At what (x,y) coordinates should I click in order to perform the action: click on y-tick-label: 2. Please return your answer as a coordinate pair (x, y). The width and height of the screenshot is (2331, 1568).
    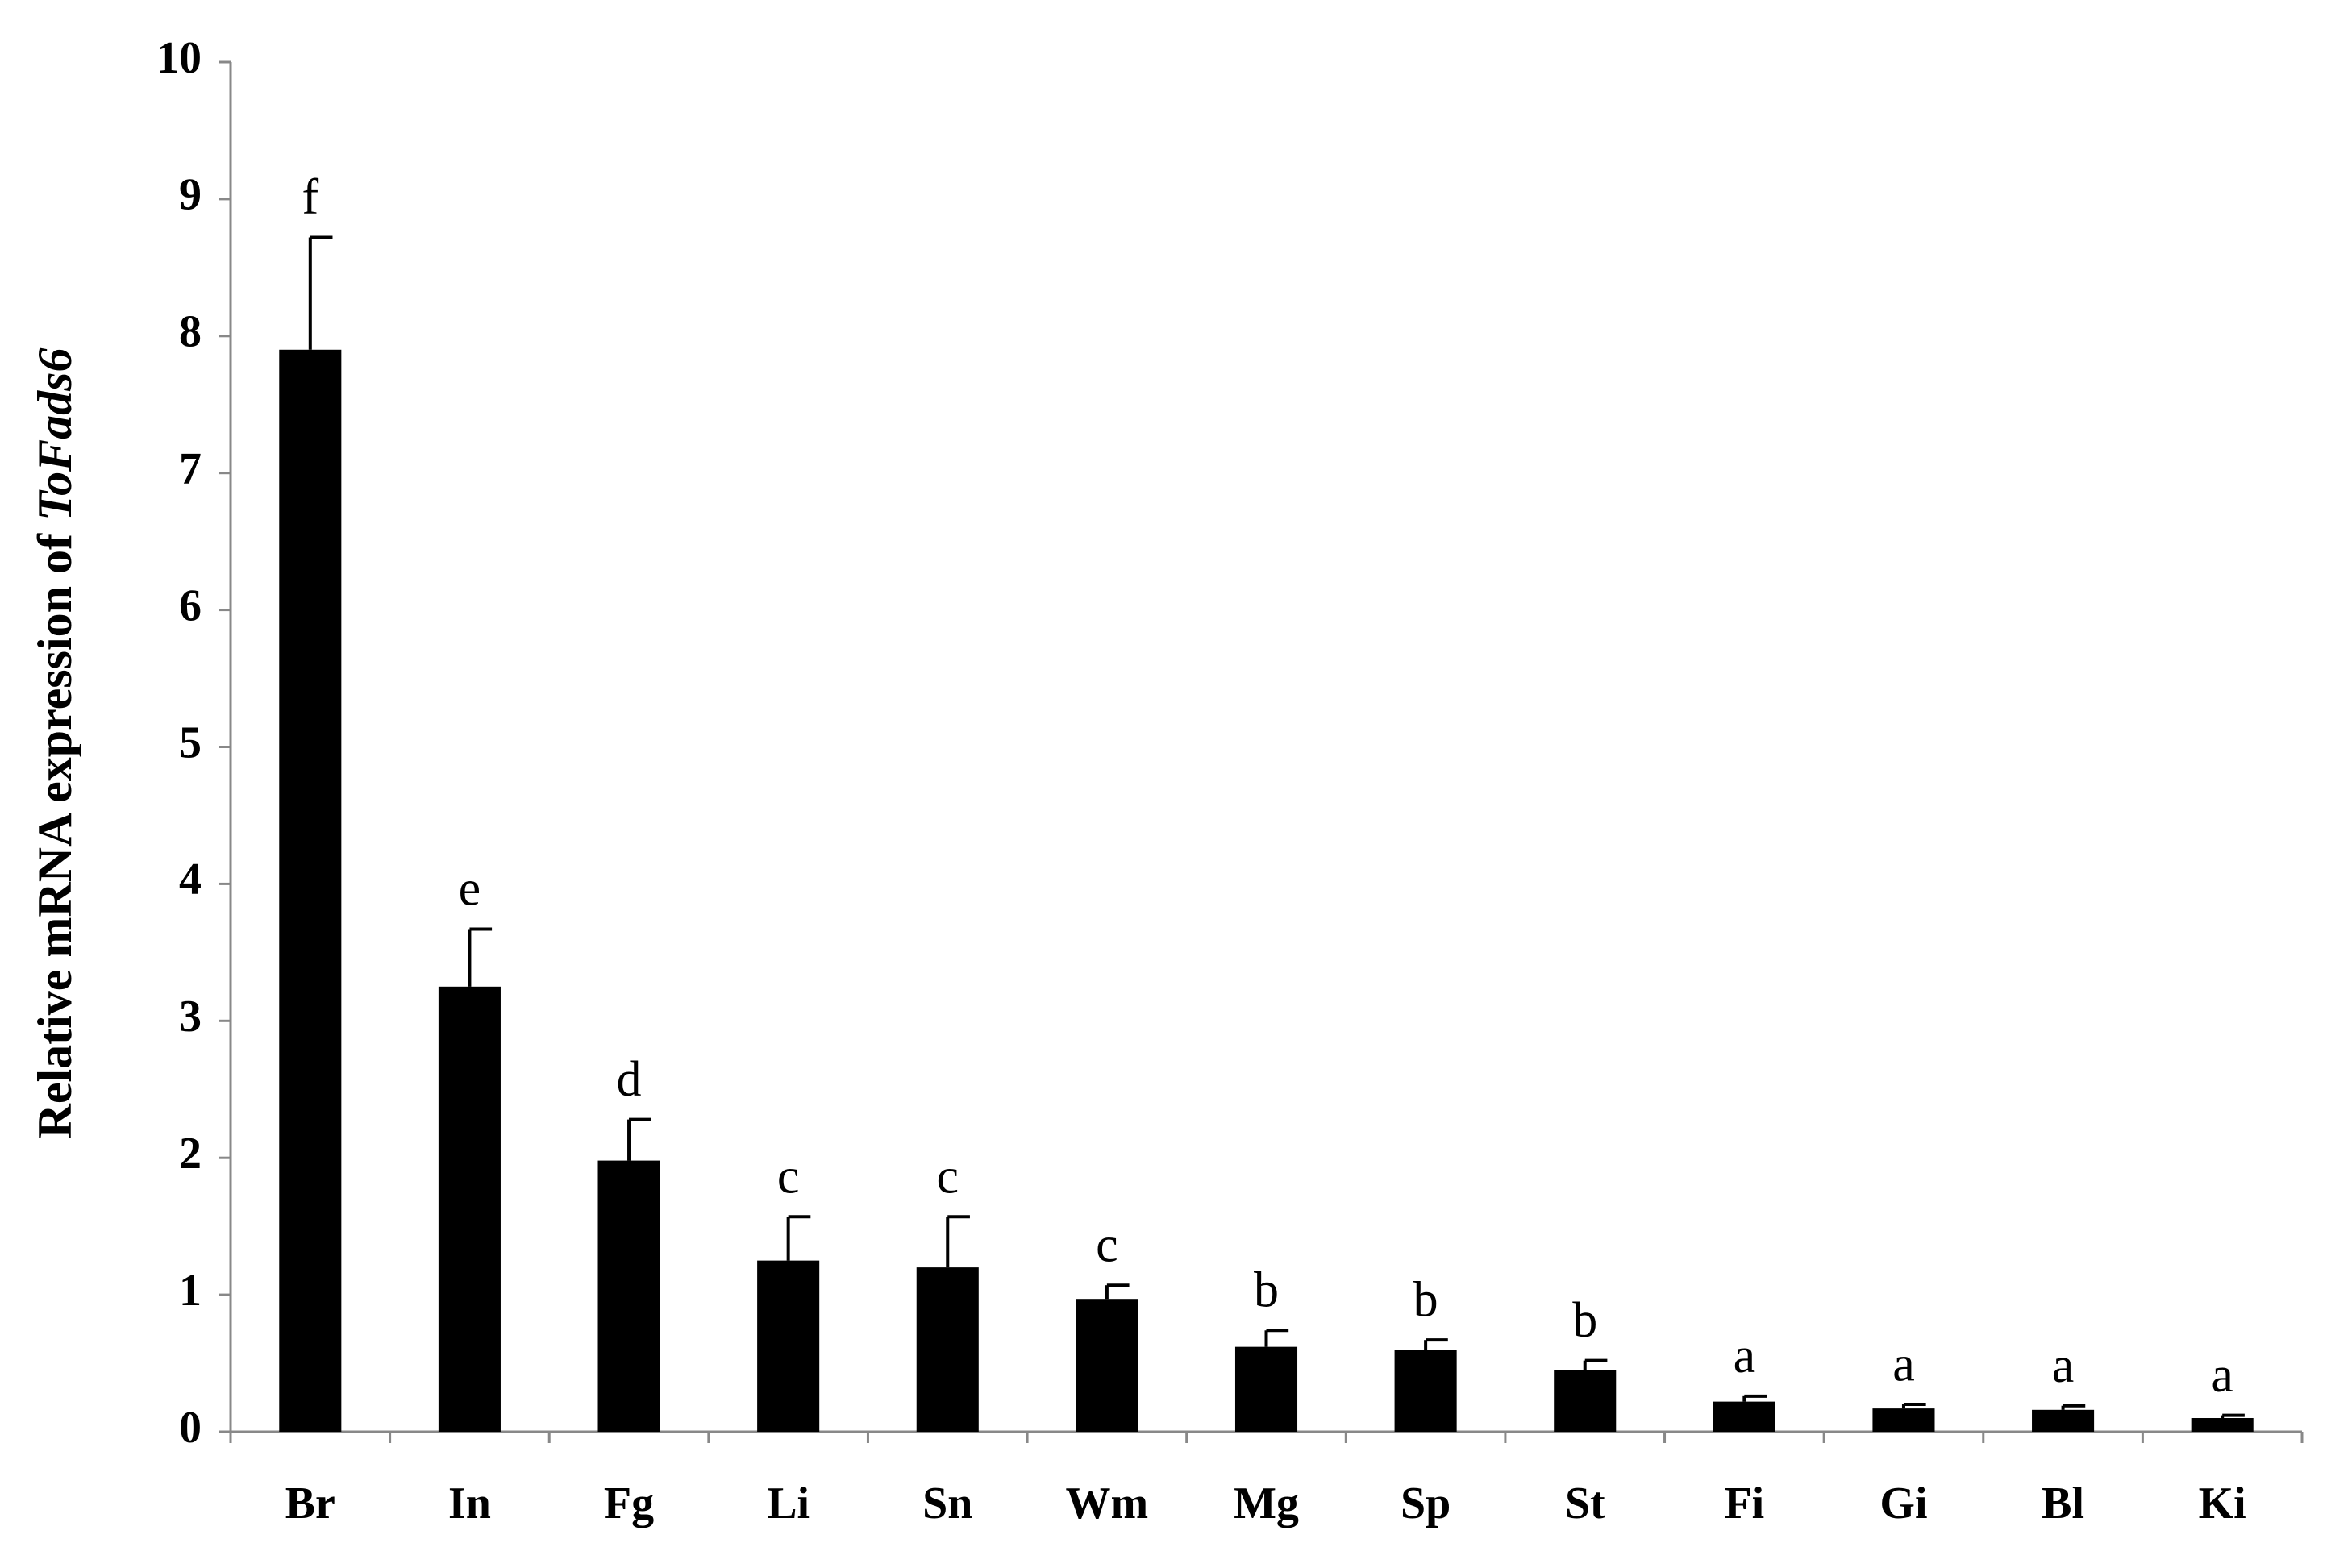
    Looking at the image, I should click on (190, 1154).